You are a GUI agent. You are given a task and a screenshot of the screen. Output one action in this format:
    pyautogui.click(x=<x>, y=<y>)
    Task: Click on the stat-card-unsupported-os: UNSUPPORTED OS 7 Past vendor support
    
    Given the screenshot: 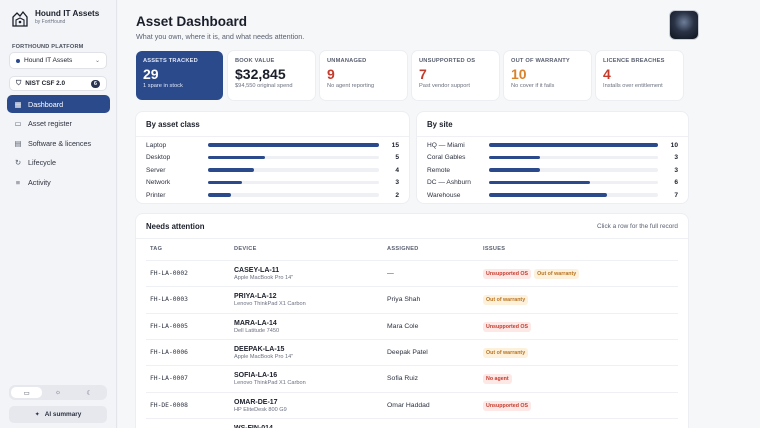 What is the action you would take?
    pyautogui.click(x=455, y=75)
    